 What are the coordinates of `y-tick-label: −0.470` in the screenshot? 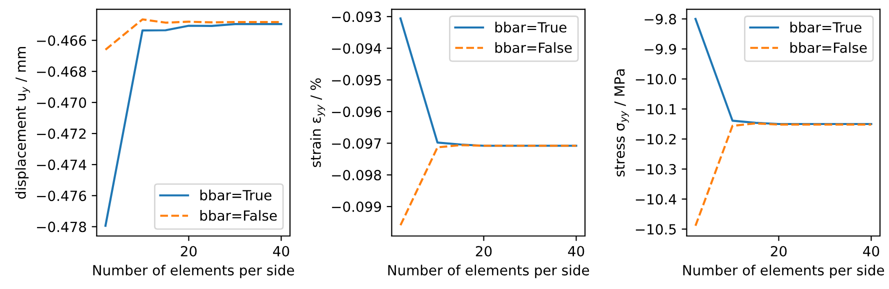 It's located at (61, 102).